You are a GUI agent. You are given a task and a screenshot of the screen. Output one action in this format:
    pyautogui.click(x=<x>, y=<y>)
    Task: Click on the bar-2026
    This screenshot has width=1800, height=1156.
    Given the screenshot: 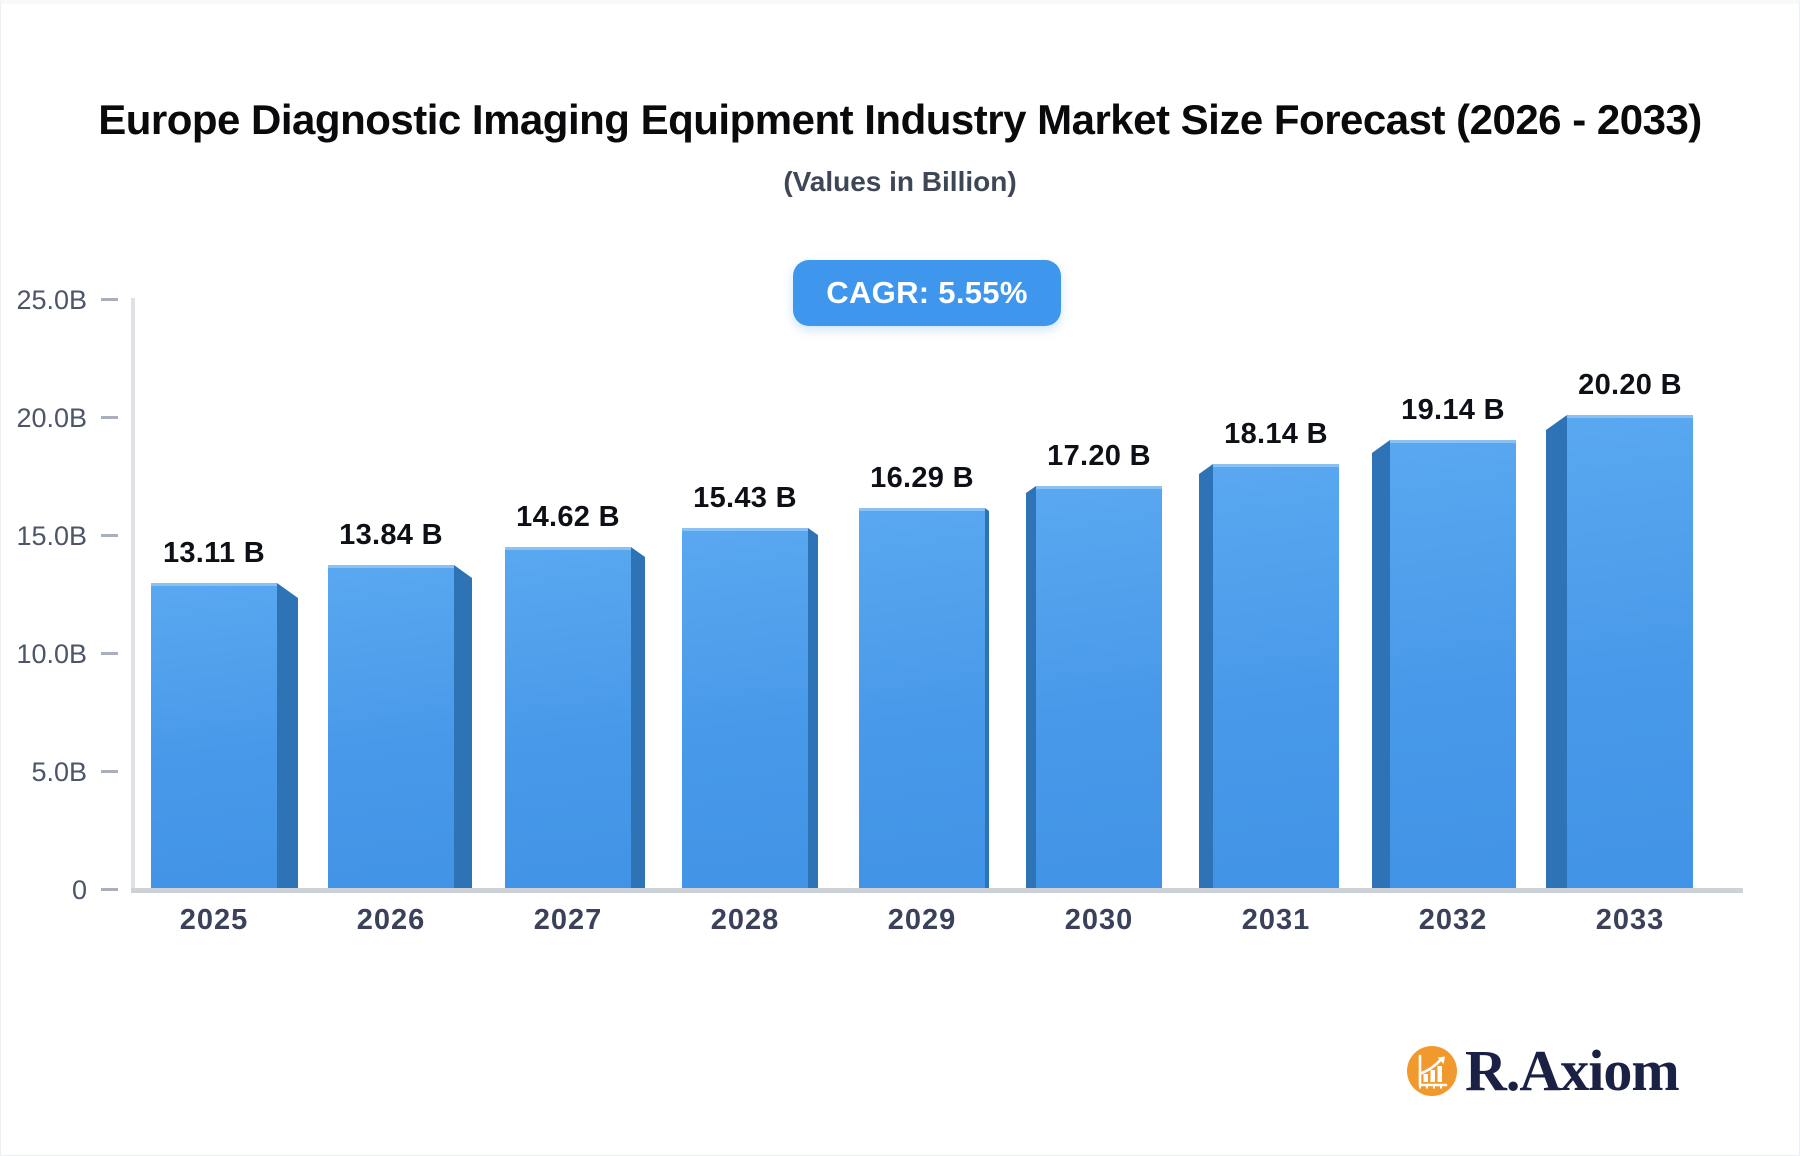 What is the action you would take?
    pyautogui.click(x=391, y=728)
    